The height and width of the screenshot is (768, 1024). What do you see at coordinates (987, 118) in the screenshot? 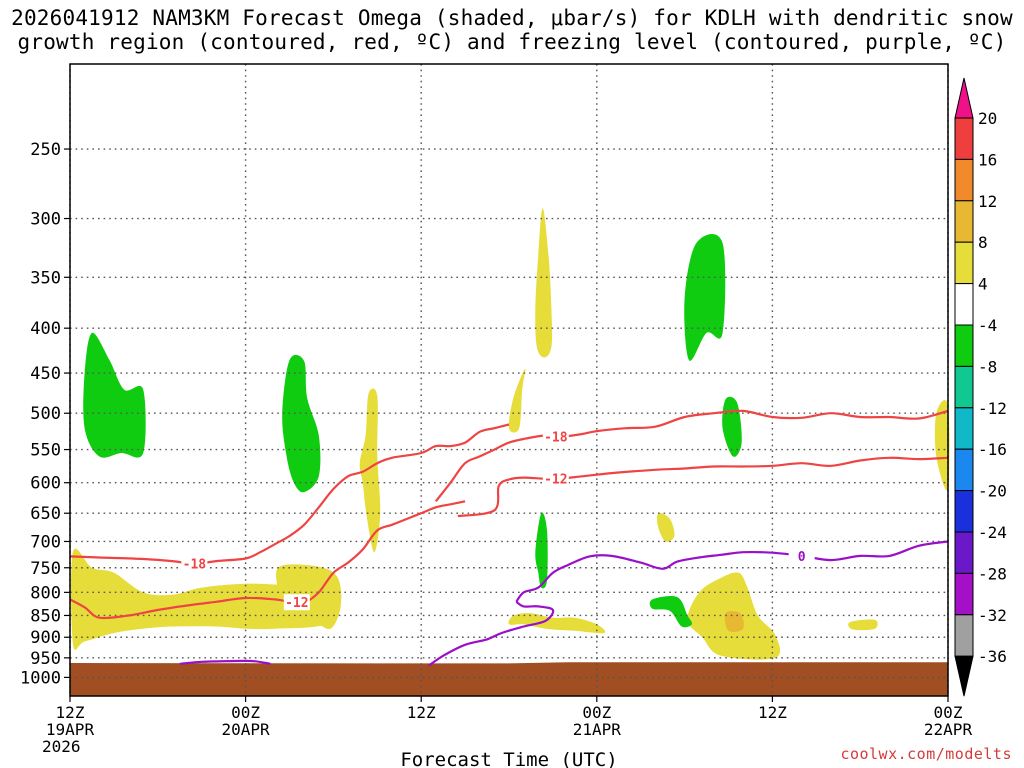
I see `colorbar-label-0: 20` at bounding box center [987, 118].